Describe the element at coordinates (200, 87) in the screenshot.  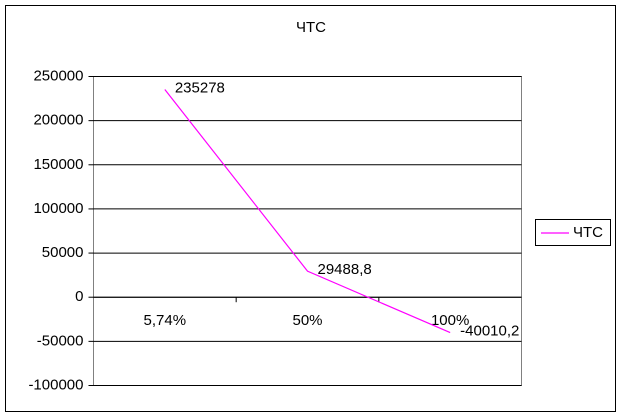
I see `data-label: 235278` at that location.